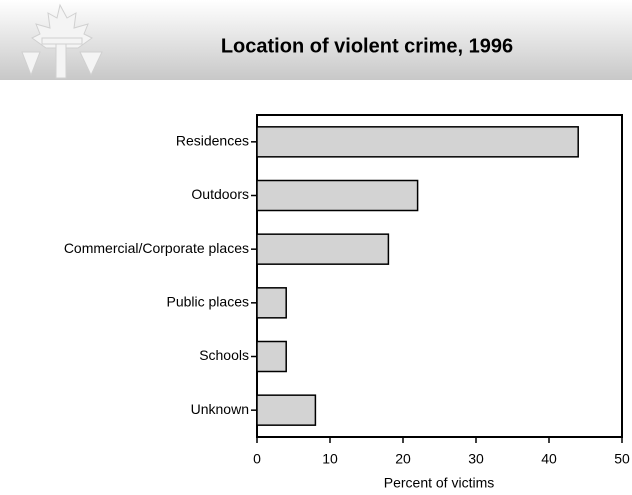 The height and width of the screenshot is (495, 632). Describe the element at coordinates (367, 46) in the screenshot. I see `chart-title: Location of violent crime, 1996` at that location.